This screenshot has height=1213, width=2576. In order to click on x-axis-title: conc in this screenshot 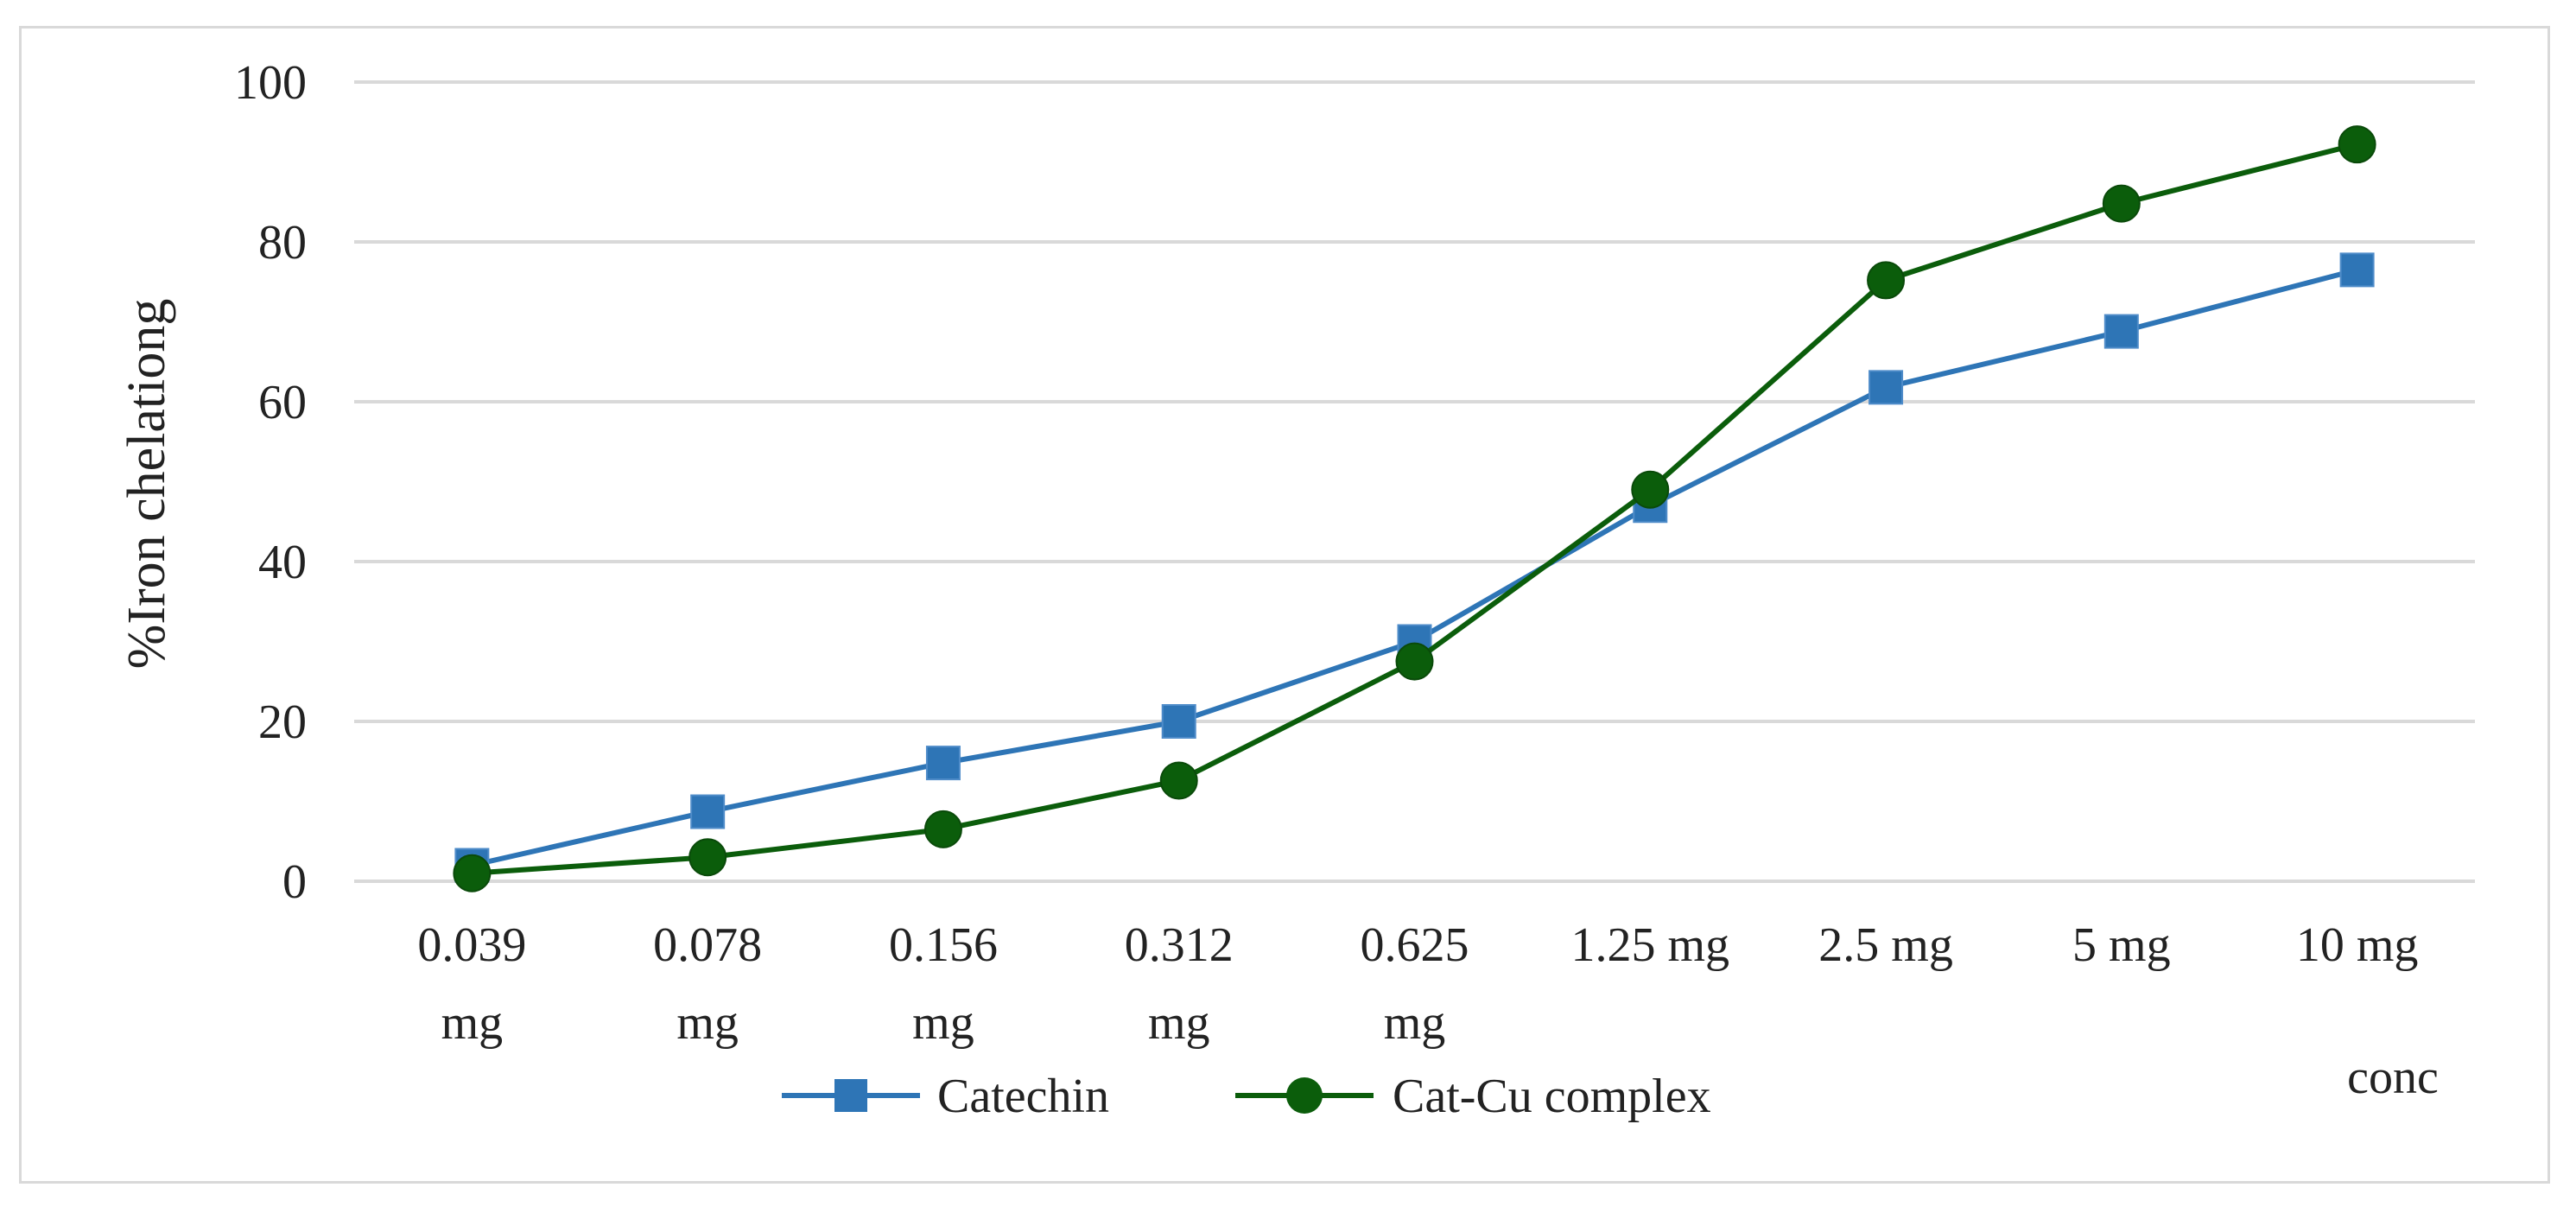, I will do `click(2393, 1077)`.